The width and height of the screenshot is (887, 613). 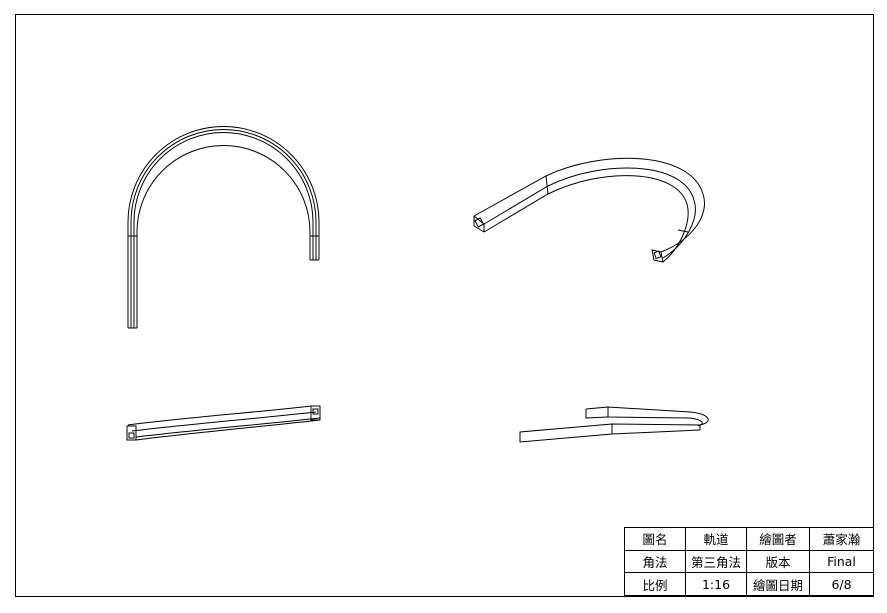 What do you see at coordinates (841, 539) in the screenshot?
I see `drafter-value: 蕭家瀚` at bounding box center [841, 539].